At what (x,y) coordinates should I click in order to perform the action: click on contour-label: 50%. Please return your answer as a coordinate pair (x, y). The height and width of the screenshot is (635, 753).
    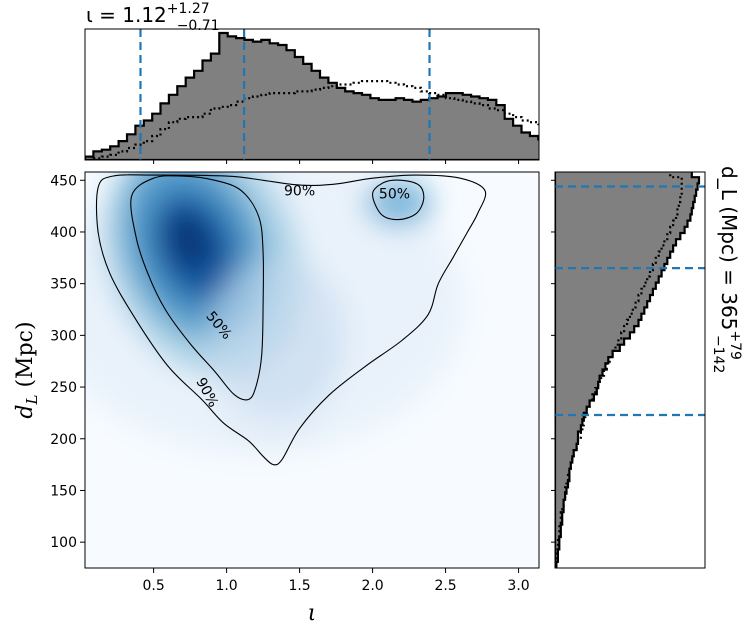
    Looking at the image, I should click on (394, 195).